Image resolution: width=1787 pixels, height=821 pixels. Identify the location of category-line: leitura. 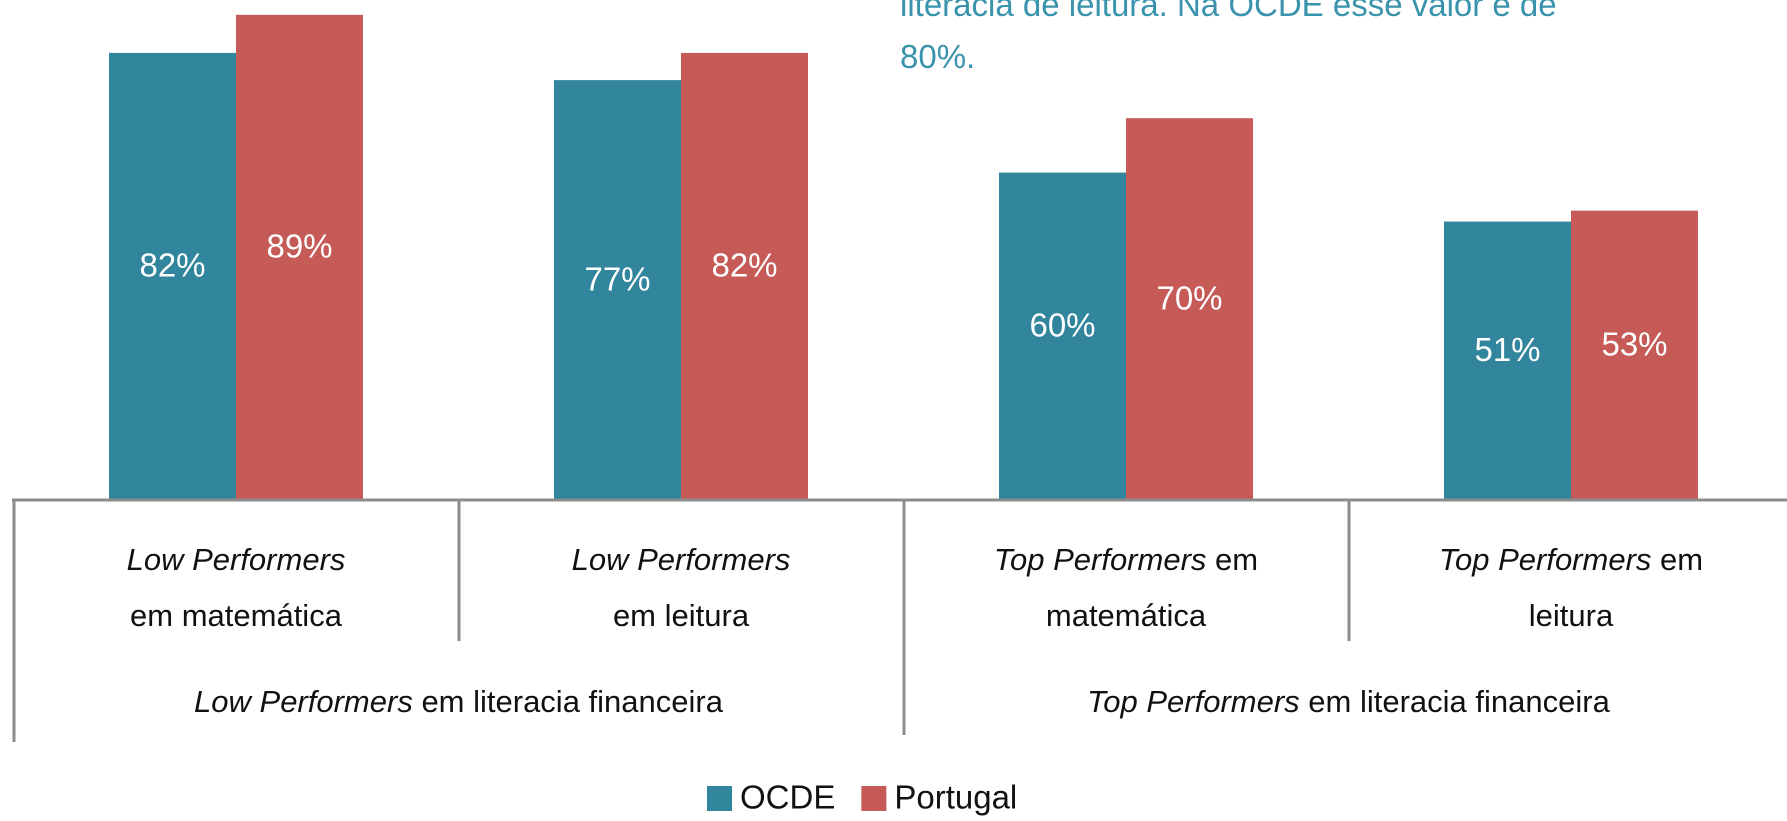
(1571, 616).